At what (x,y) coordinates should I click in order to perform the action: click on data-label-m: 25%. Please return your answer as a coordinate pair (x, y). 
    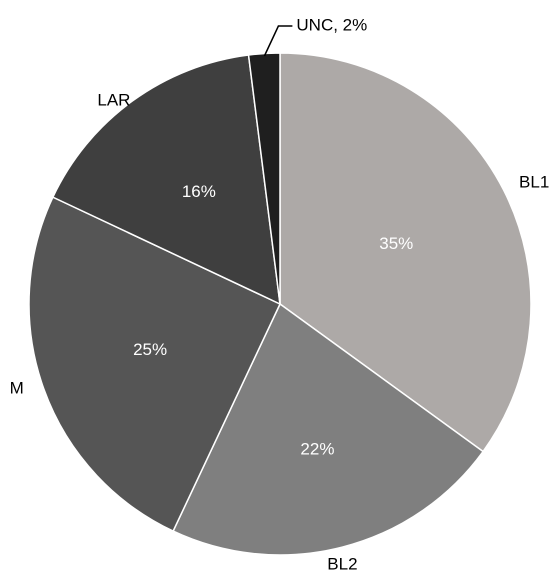
    Looking at the image, I should click on (150, 349).